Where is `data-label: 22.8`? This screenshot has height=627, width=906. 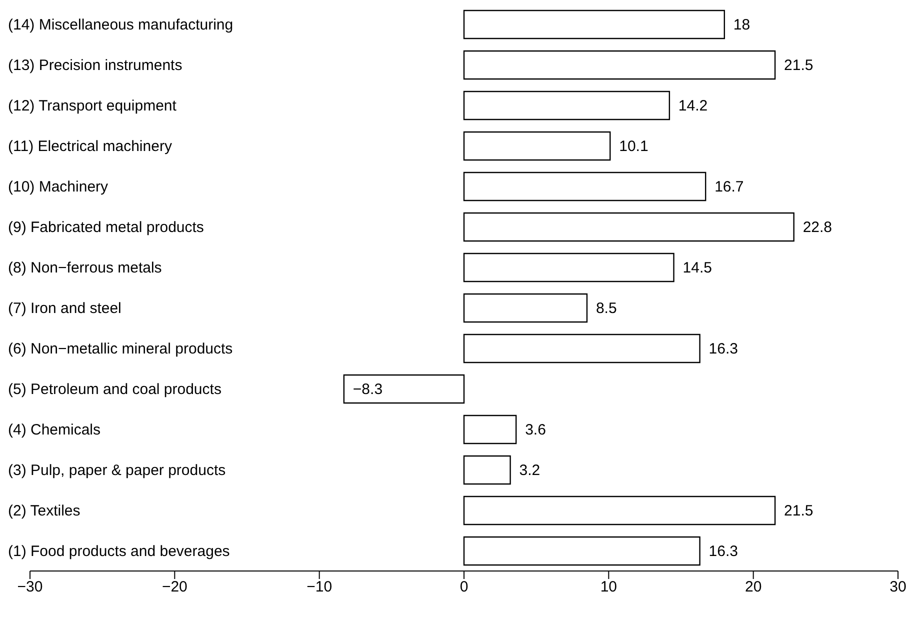 data-label: 22.8 is located at coordinates (817, 227).